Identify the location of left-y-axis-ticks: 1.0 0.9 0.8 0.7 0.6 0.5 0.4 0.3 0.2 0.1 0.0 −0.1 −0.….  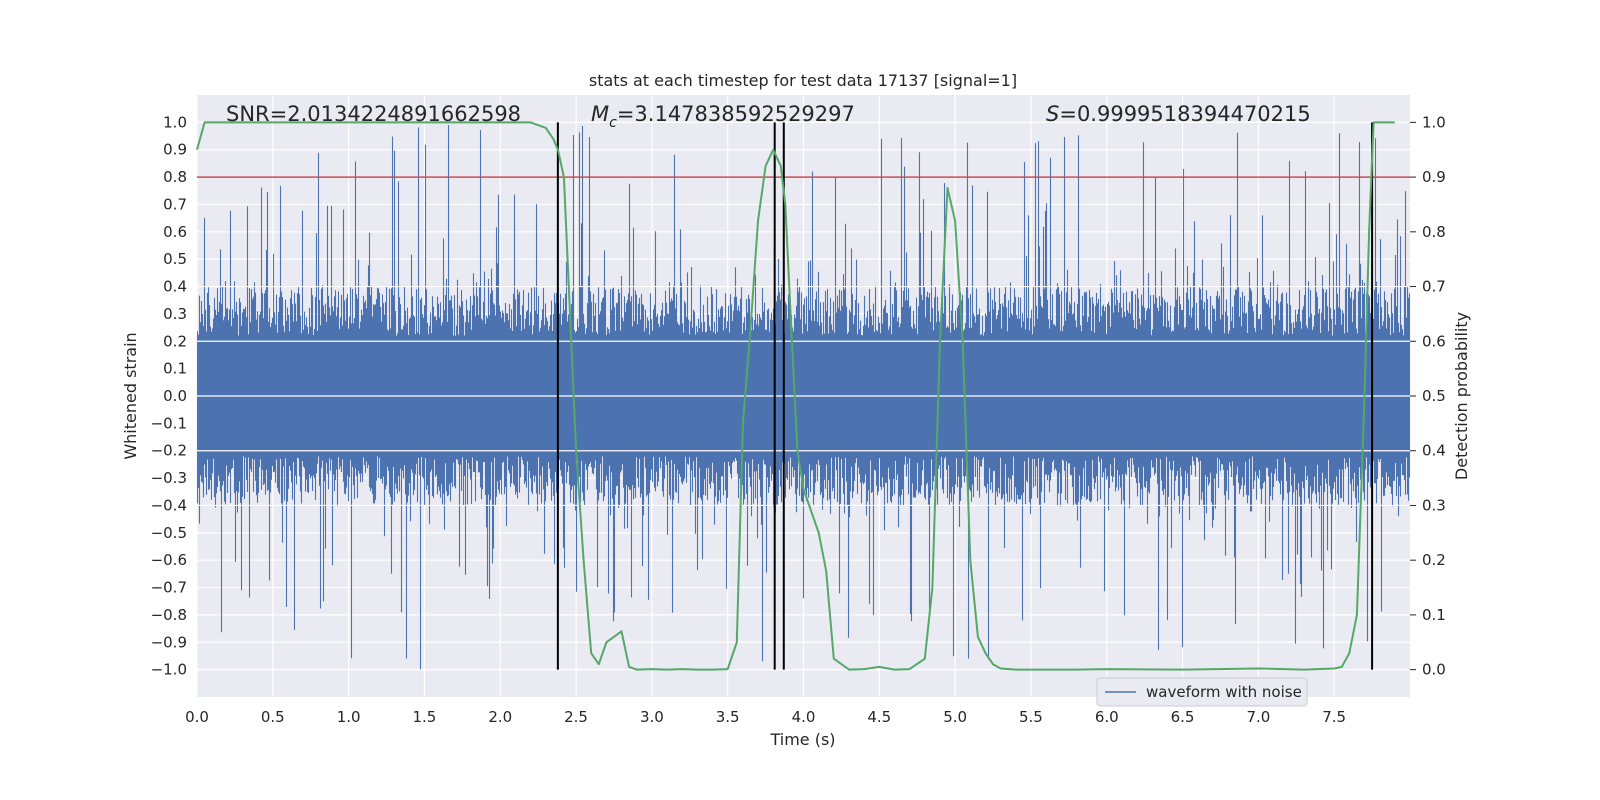
(169, 395).